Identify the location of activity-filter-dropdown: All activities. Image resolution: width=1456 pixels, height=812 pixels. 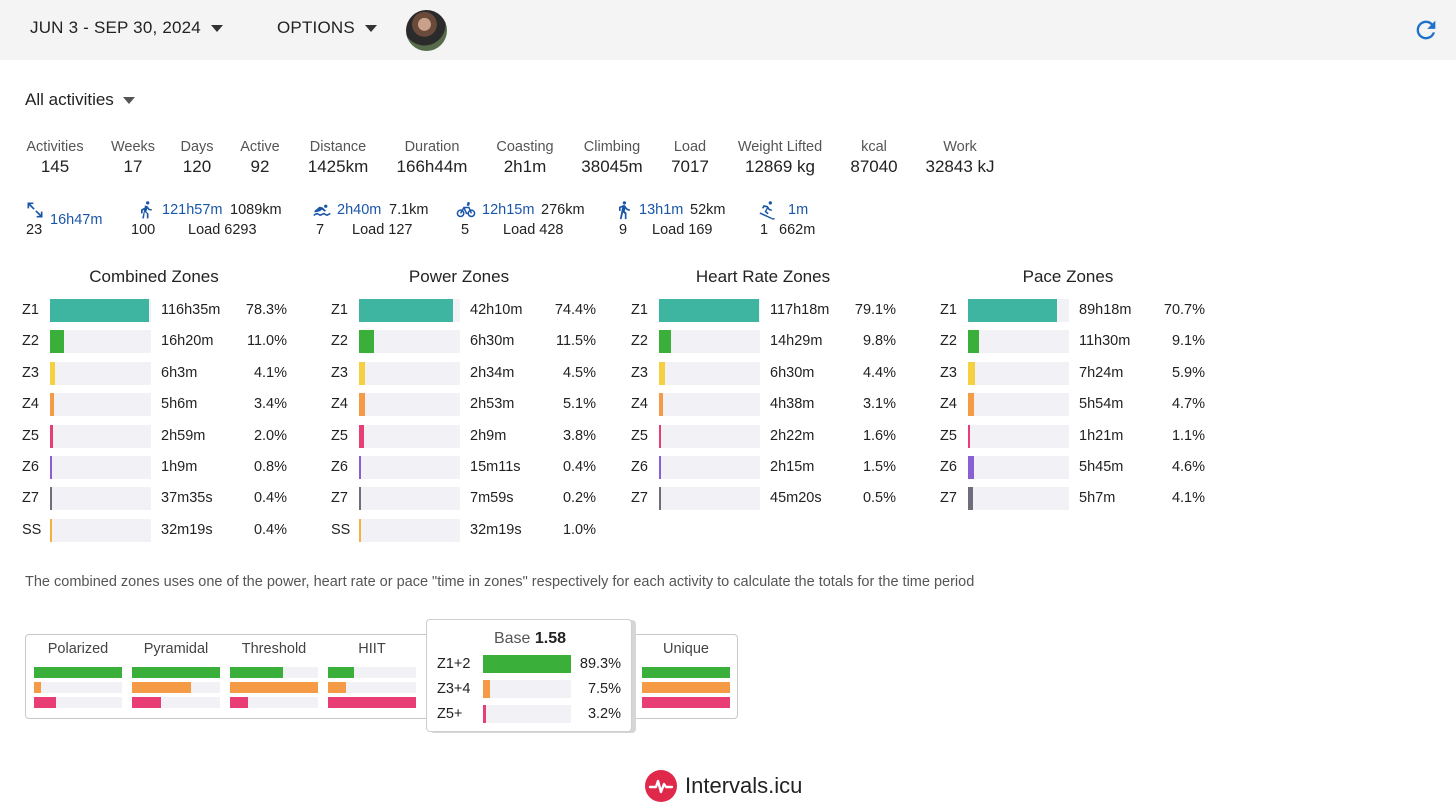
(80, 100).